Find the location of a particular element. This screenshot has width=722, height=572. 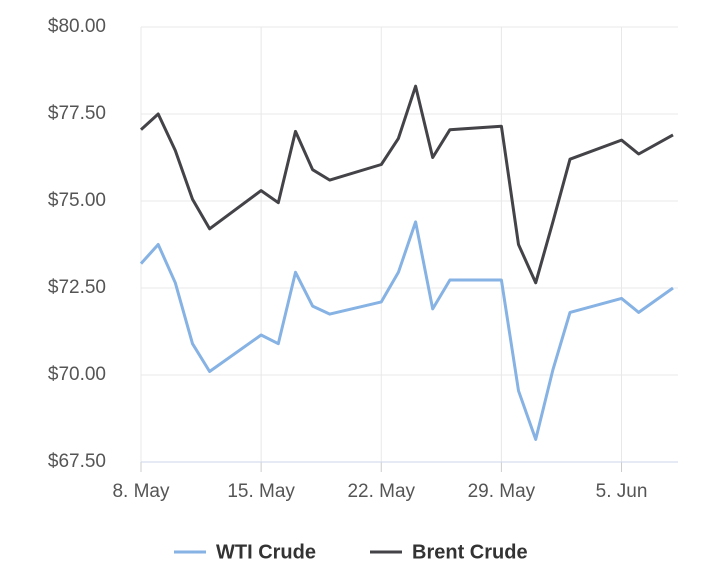

y-tick-label: $80.00 is located at coordinates (77, 26).